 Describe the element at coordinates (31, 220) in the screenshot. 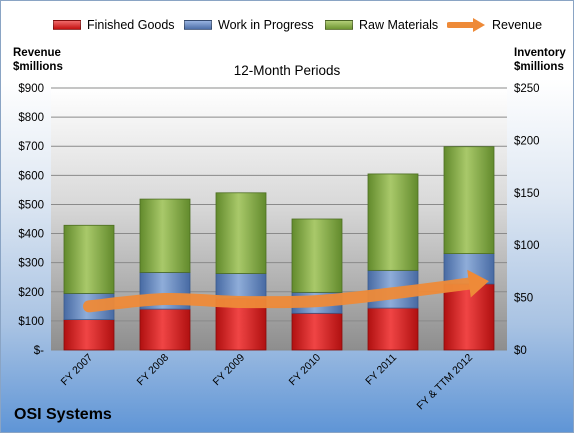

I see `left-axis-ticks: $- $100 $200 $300 $400 $500 $600 $700 $800 $900` at that location.